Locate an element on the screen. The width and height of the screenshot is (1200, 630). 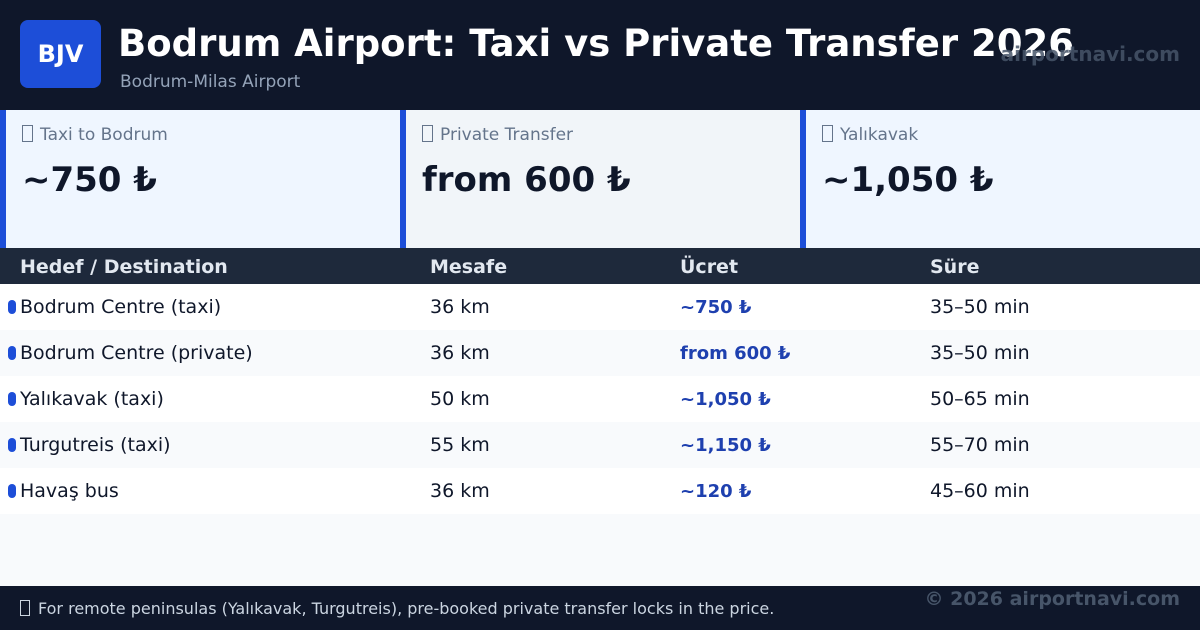
card-label-text: Taxi to Bodrum is located at coordinates (104, 135).